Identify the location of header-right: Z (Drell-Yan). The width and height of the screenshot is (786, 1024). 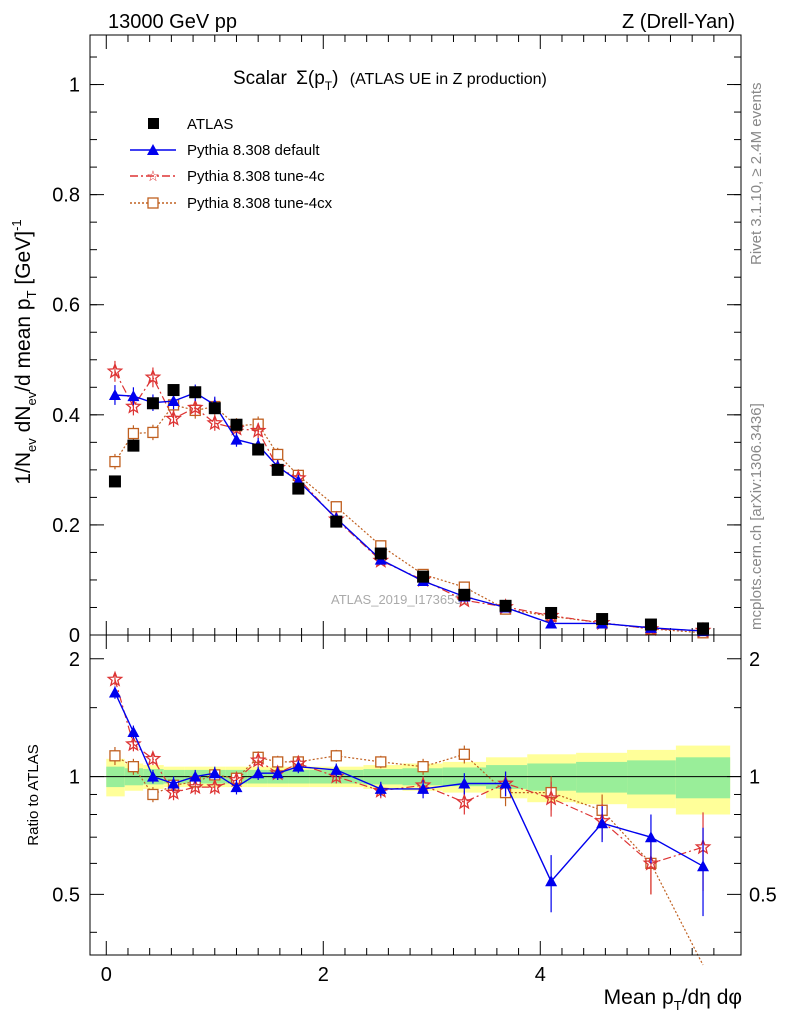
(678, 22).